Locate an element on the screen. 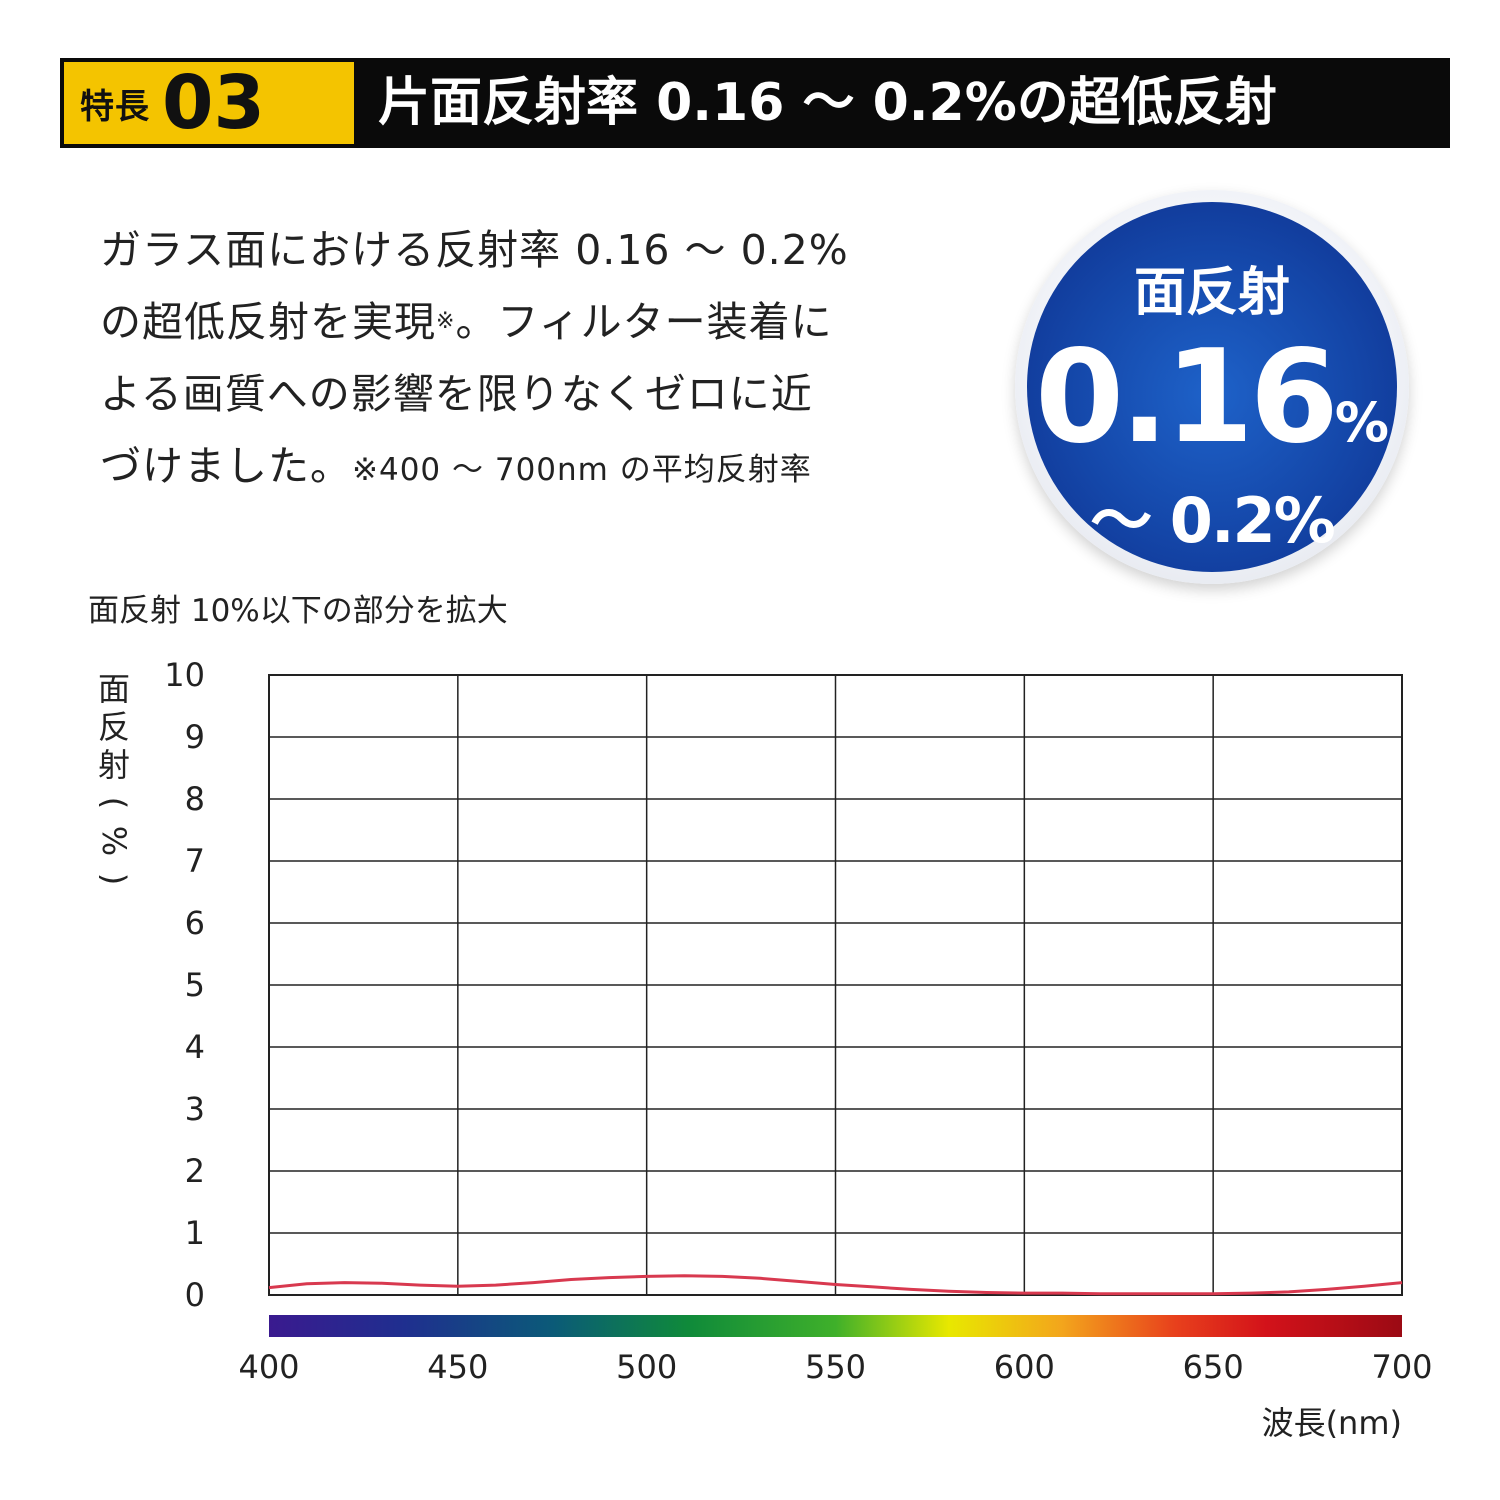 This screenshot has height=1500, width=1500. description-line: づけました。※400 ～ 700nm の平均反射率 is located at coordinates (530, 468).